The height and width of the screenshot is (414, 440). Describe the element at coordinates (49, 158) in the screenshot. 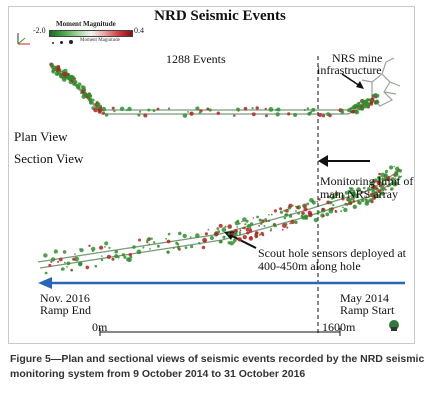

I see `section-view-label: Section View` at that location.